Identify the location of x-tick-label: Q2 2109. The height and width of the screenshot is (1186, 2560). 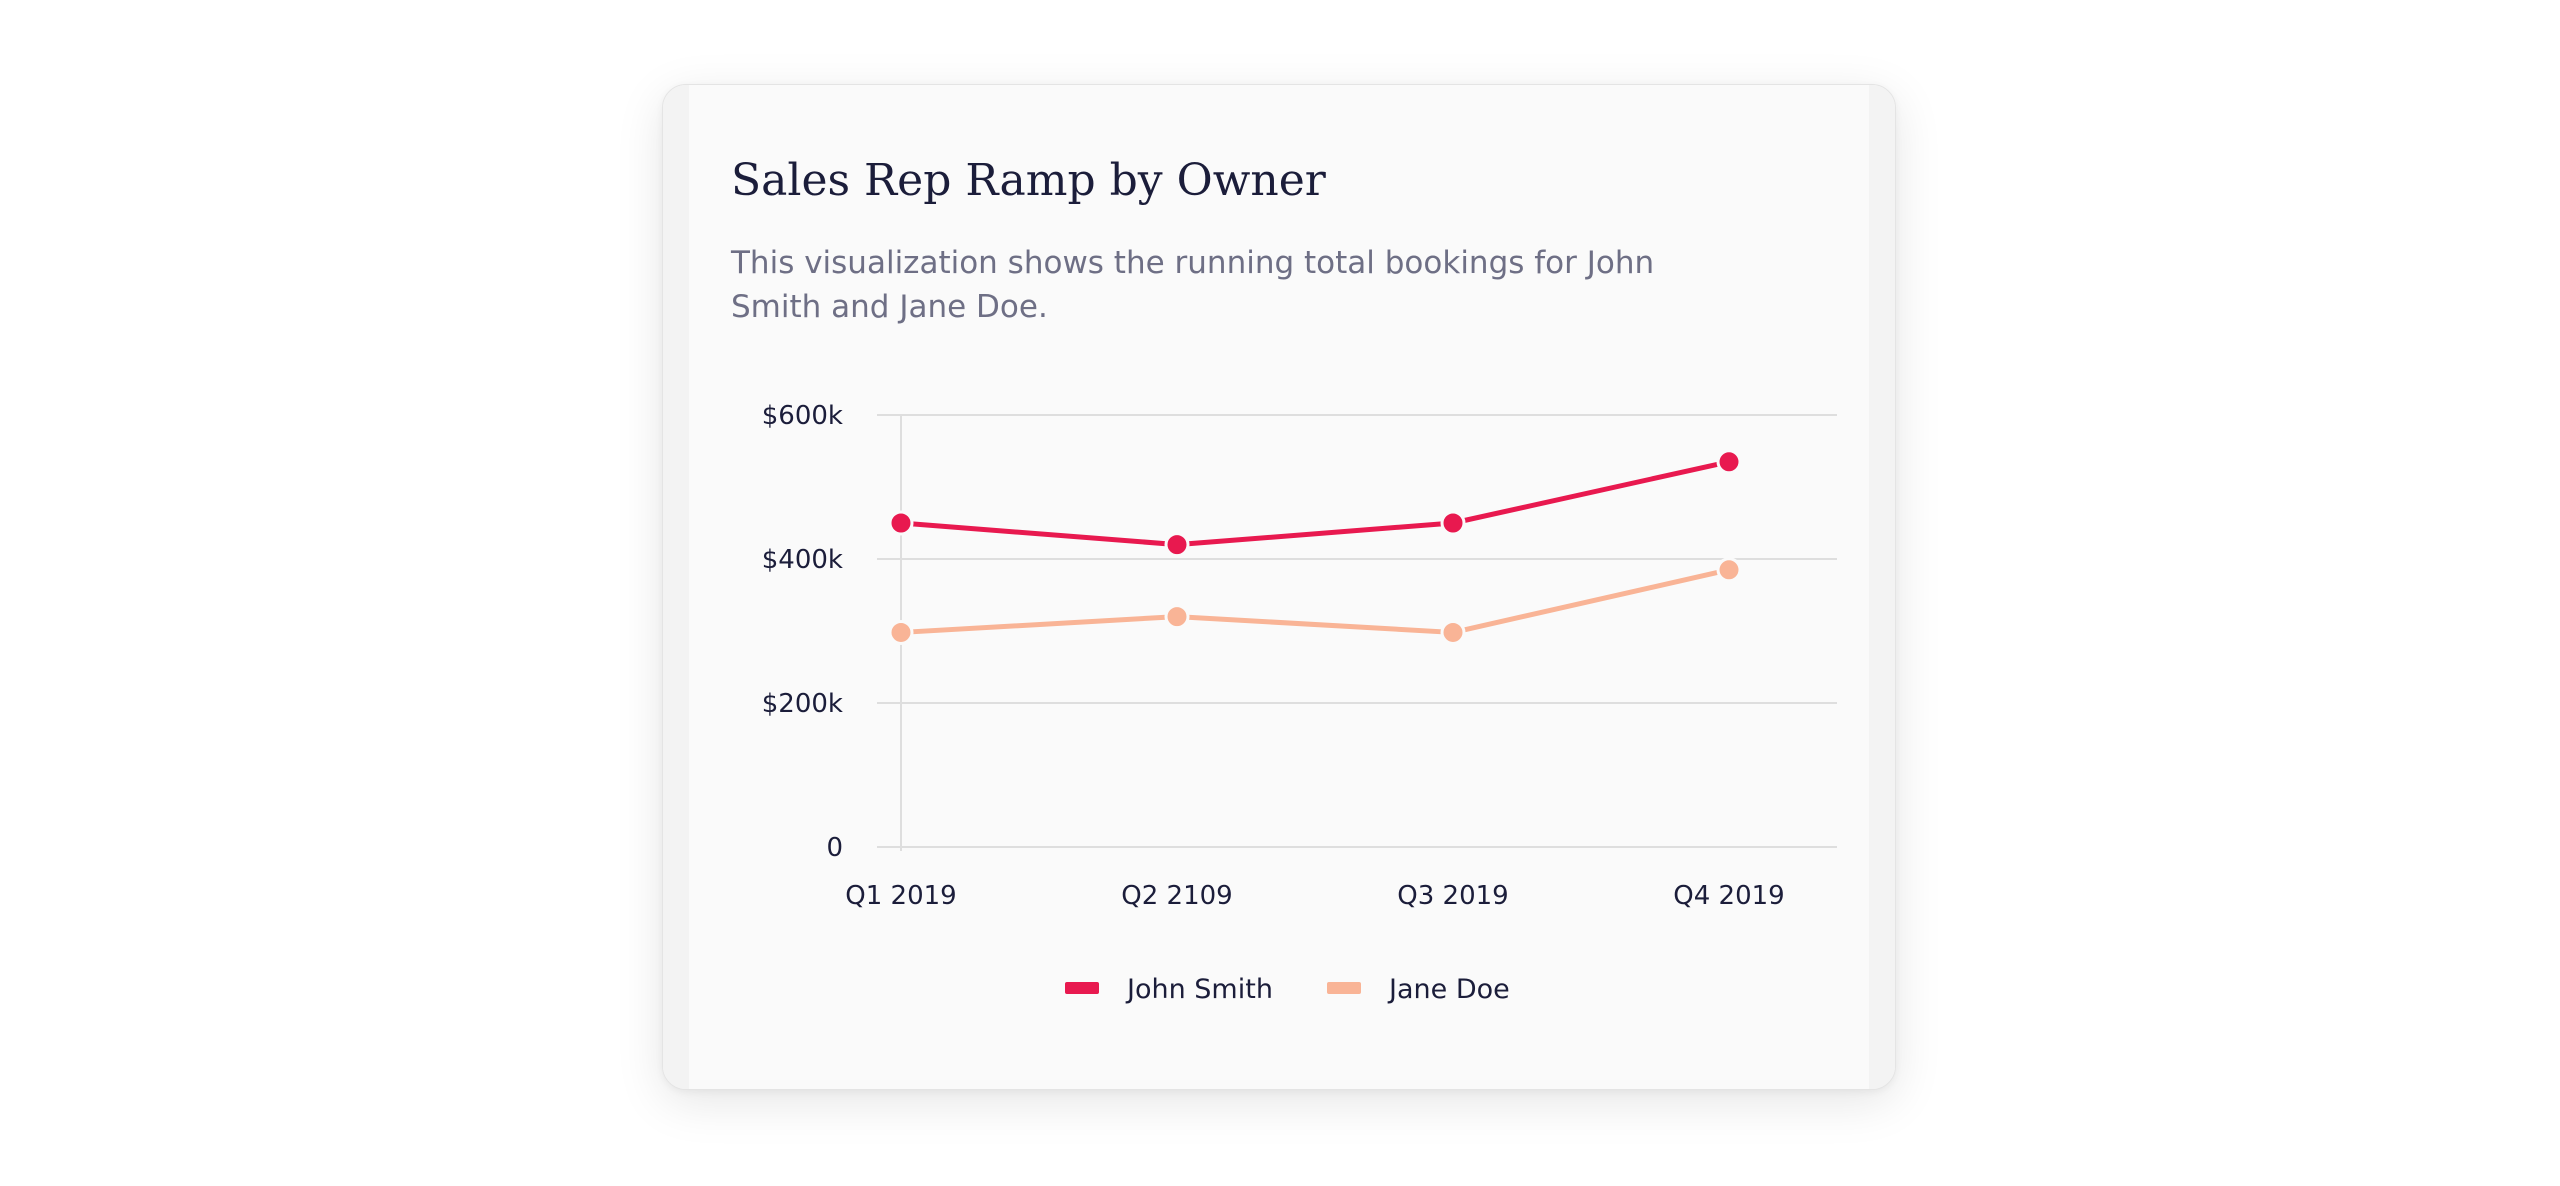
(1176, 896).